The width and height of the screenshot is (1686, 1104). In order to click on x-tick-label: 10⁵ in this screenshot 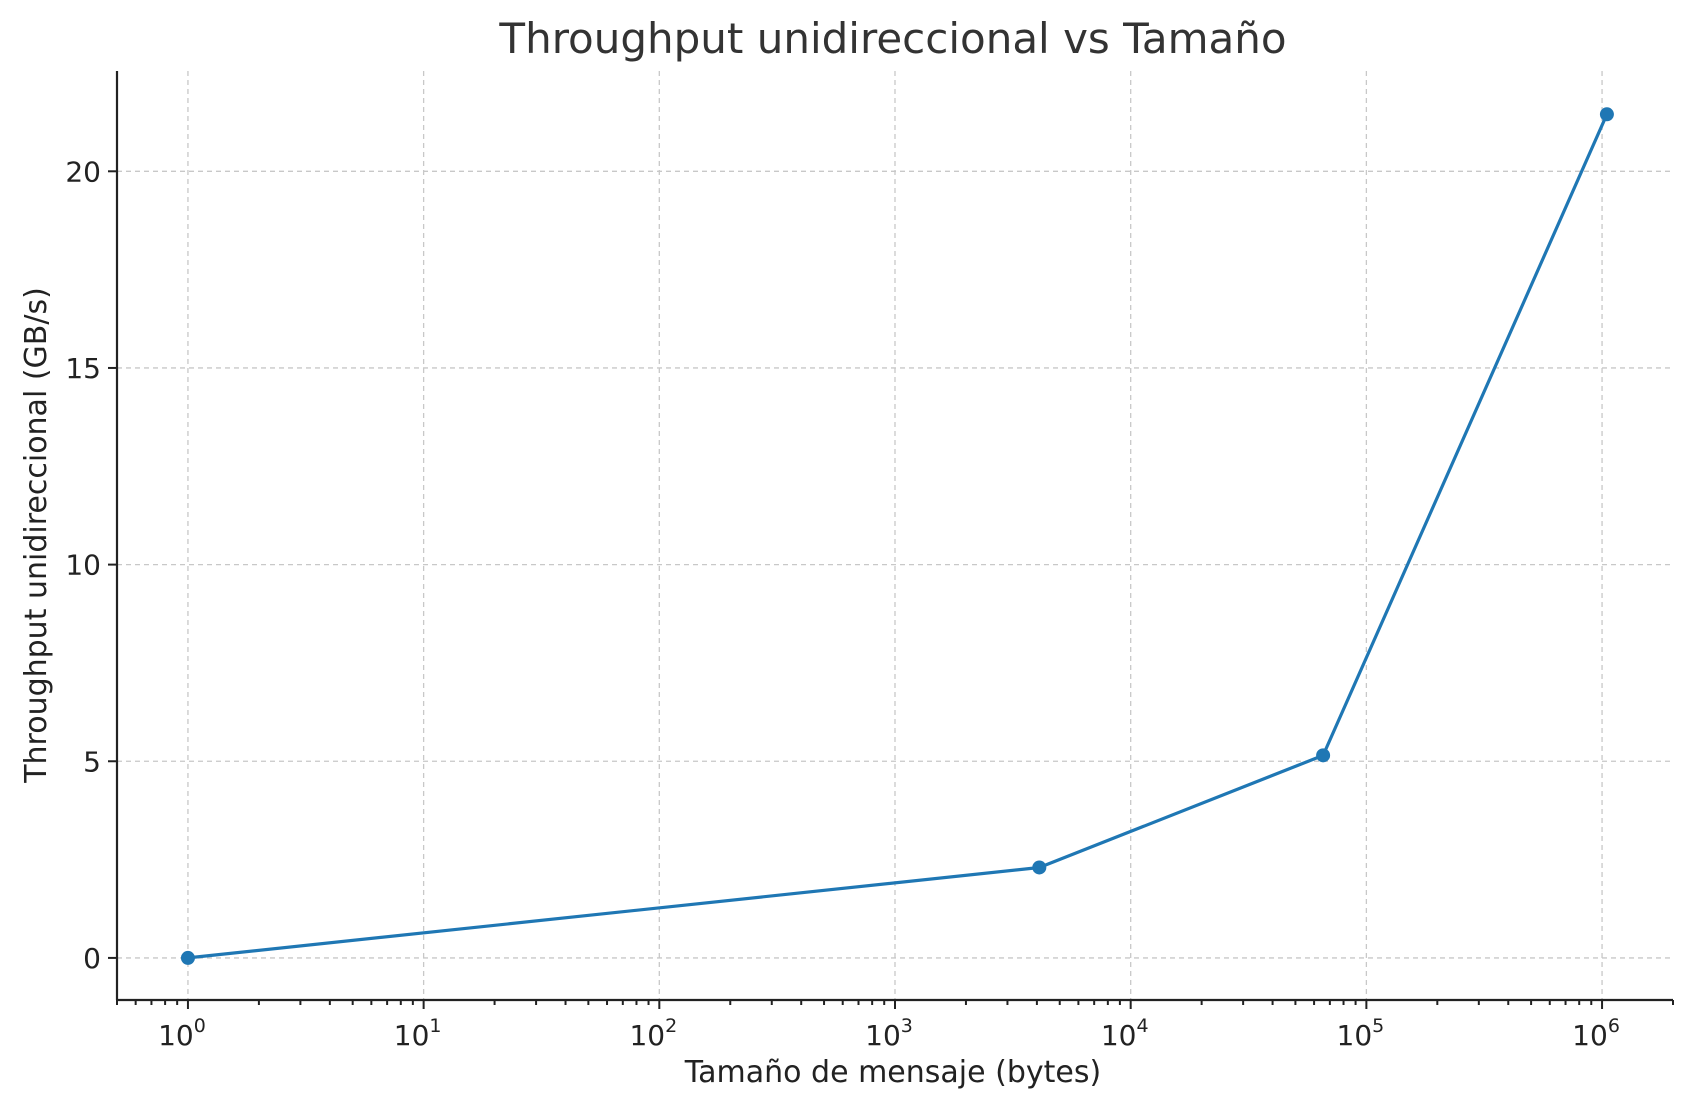, I will do `click(1361, 1033)`.